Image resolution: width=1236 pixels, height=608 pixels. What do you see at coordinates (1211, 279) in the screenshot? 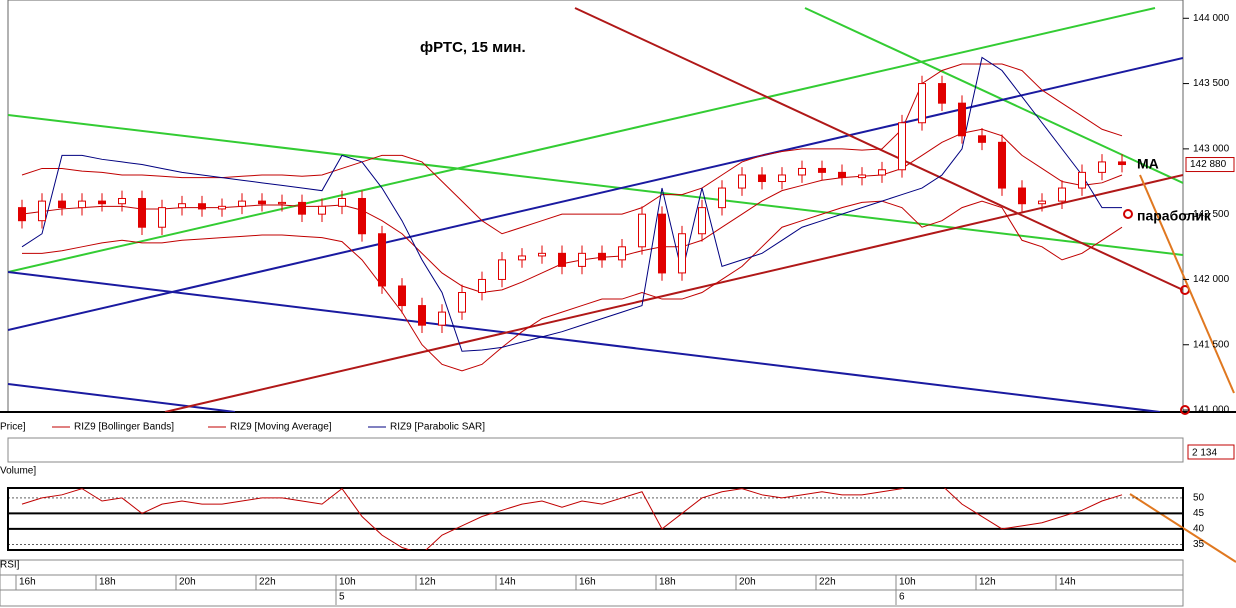
I see `y-tick-label: 142 000` at bounding box center [1211, 279].